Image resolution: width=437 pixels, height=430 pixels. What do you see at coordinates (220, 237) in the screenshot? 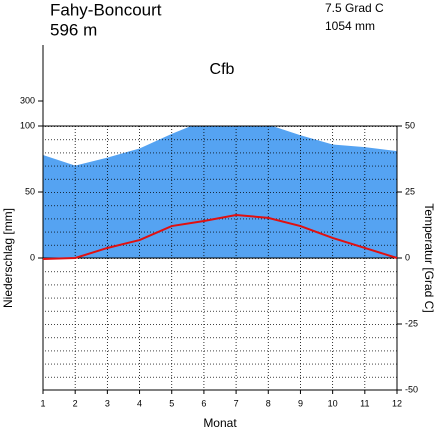
I see `temperature-line` at bounding box center [220, 237].